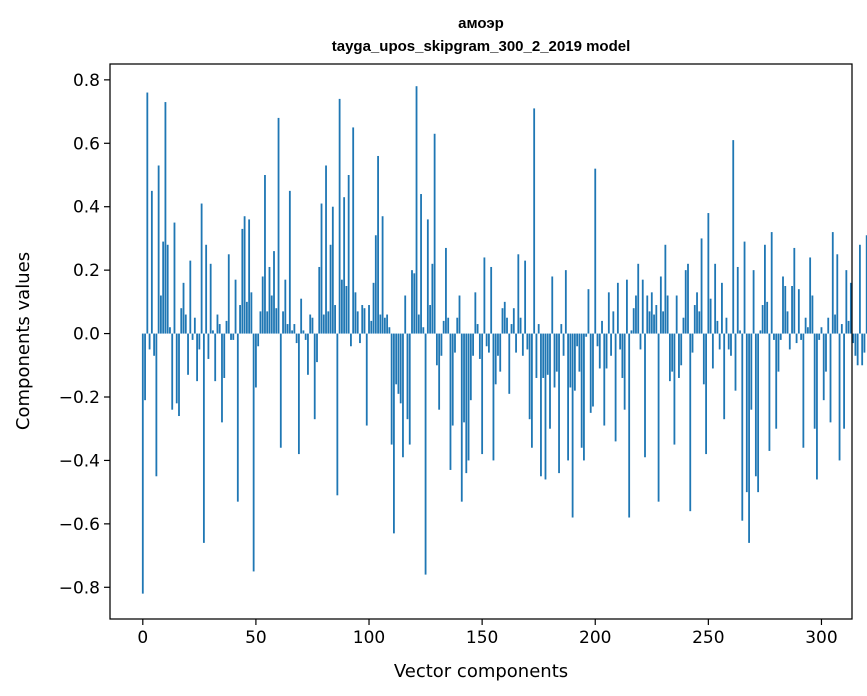  What do you see at coordinates (369, 638) in the screenshot?
I see `x-tick-label: 100` at bounding box center [369, 638].